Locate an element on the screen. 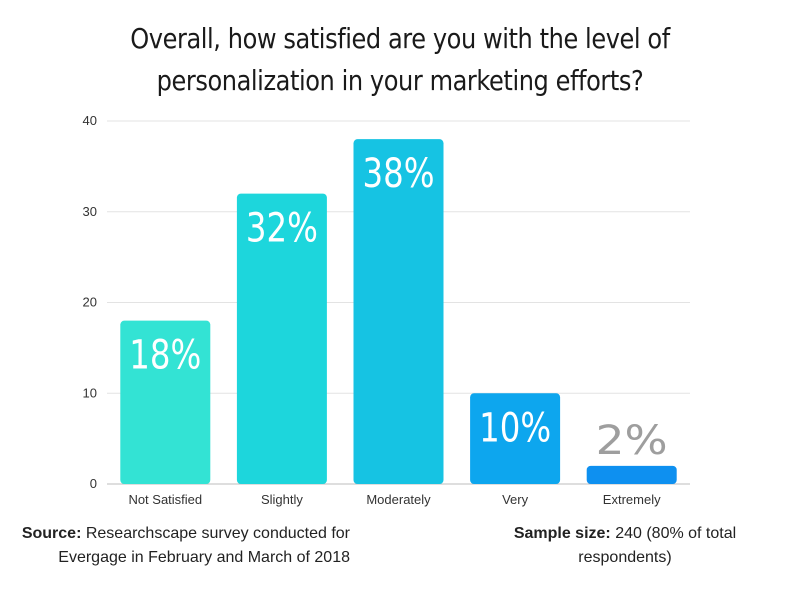 This screenshot has height=600, width=800. category-label: Moderately is located at coordinates (398, 499).